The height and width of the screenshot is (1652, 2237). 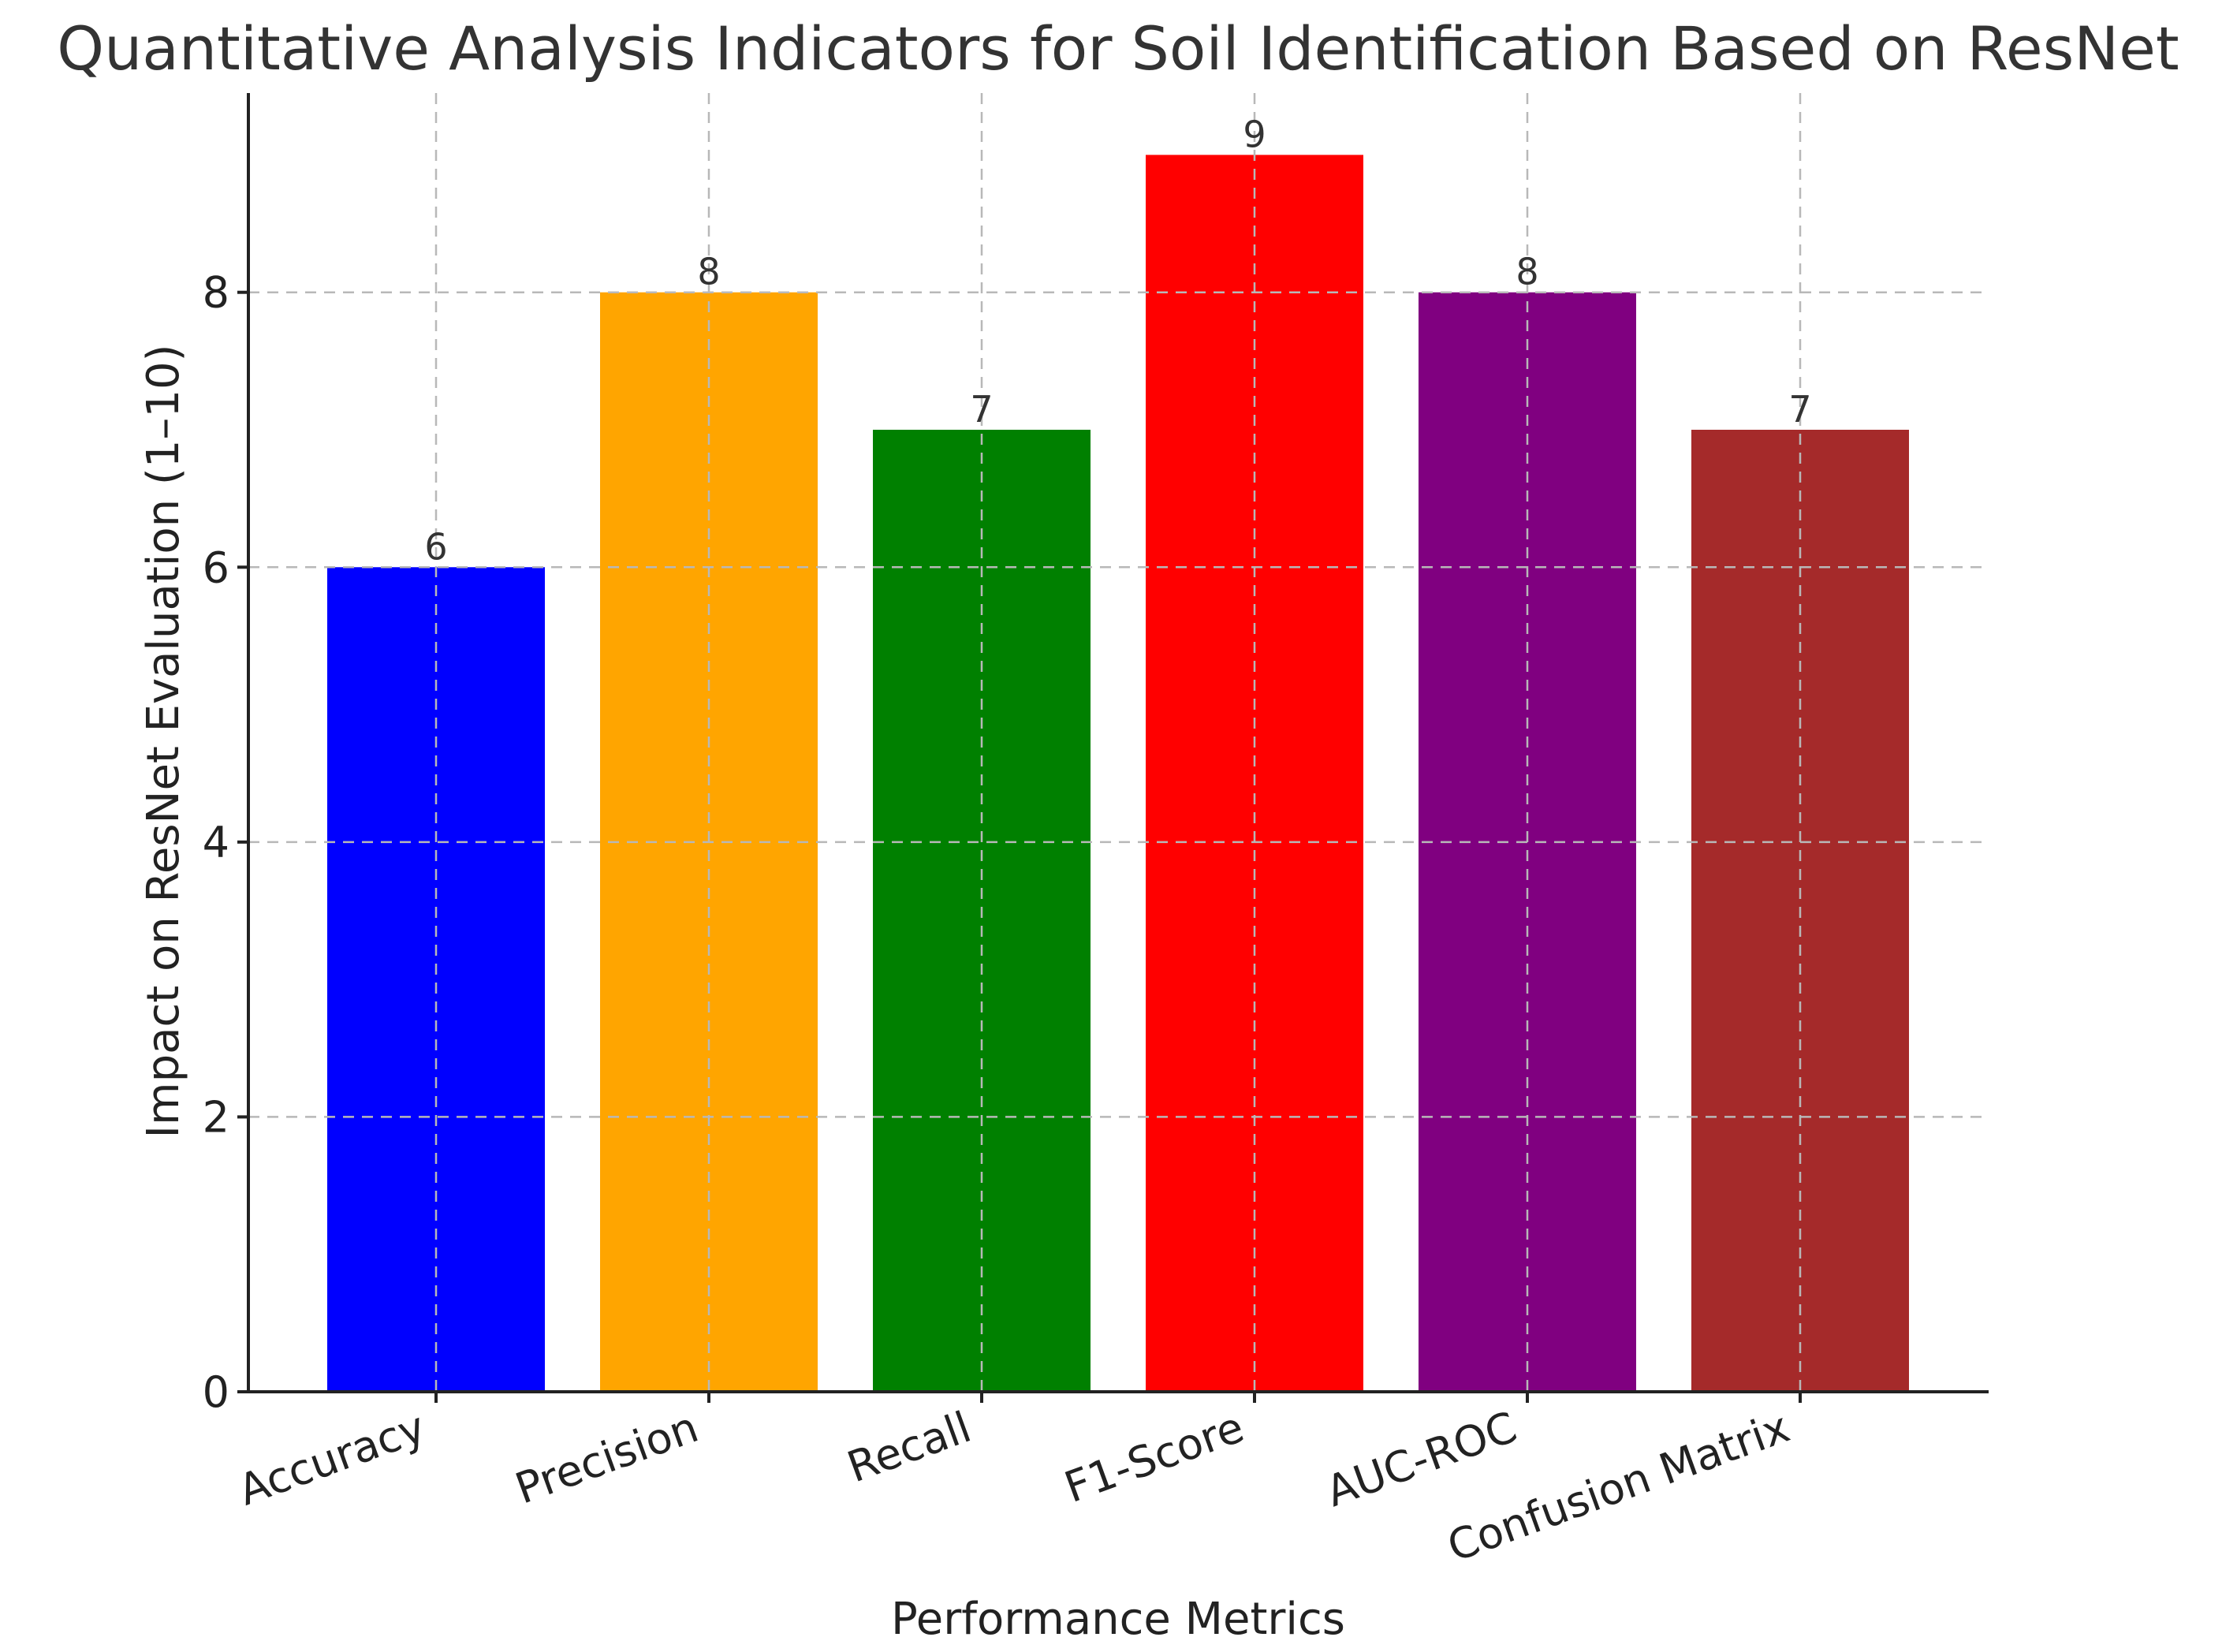 What do you see at coordinates (606, 1458) in the screenshot?
I see `x-tick-label: Precision` at bounding box center [606, 1458].